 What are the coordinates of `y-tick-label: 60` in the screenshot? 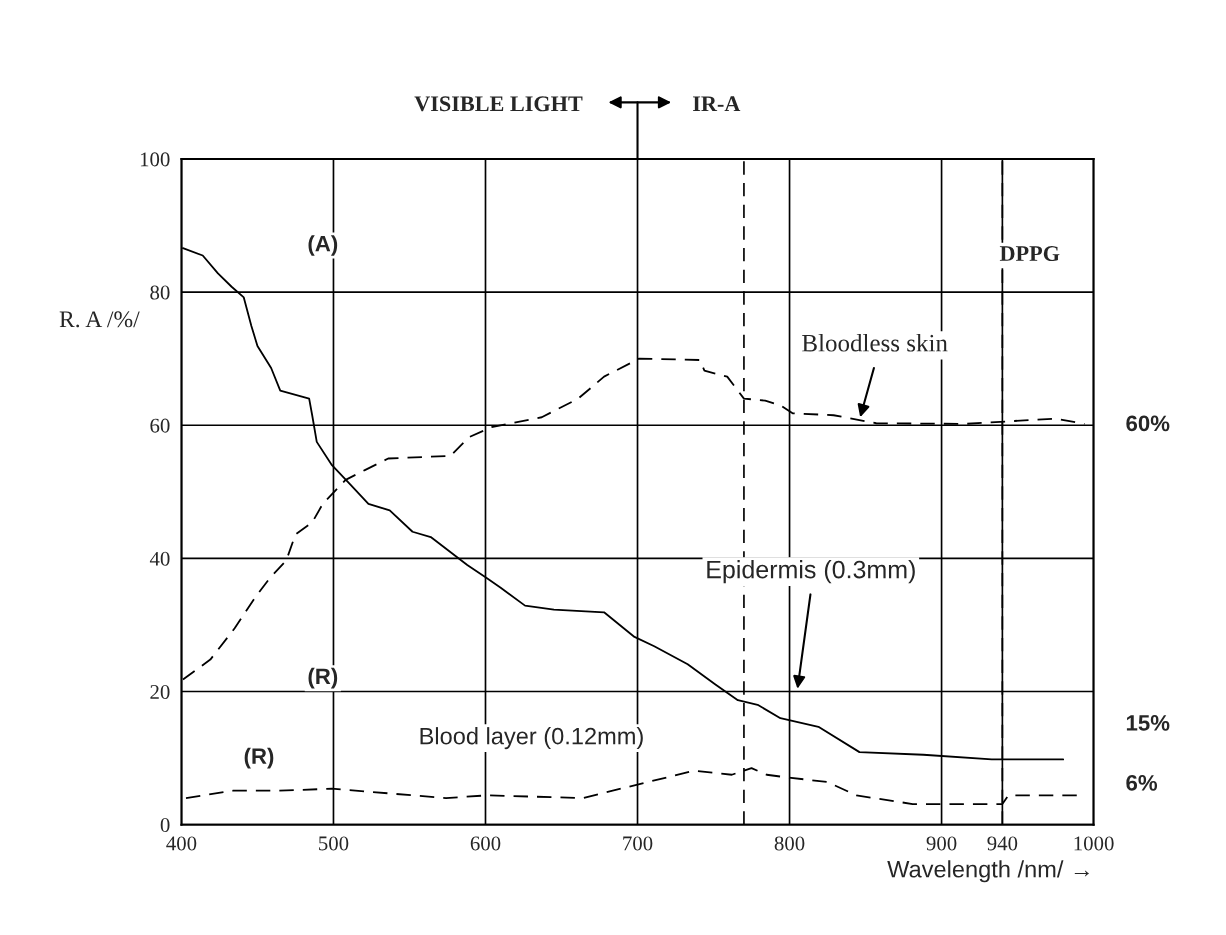 It's located at (160, 425).